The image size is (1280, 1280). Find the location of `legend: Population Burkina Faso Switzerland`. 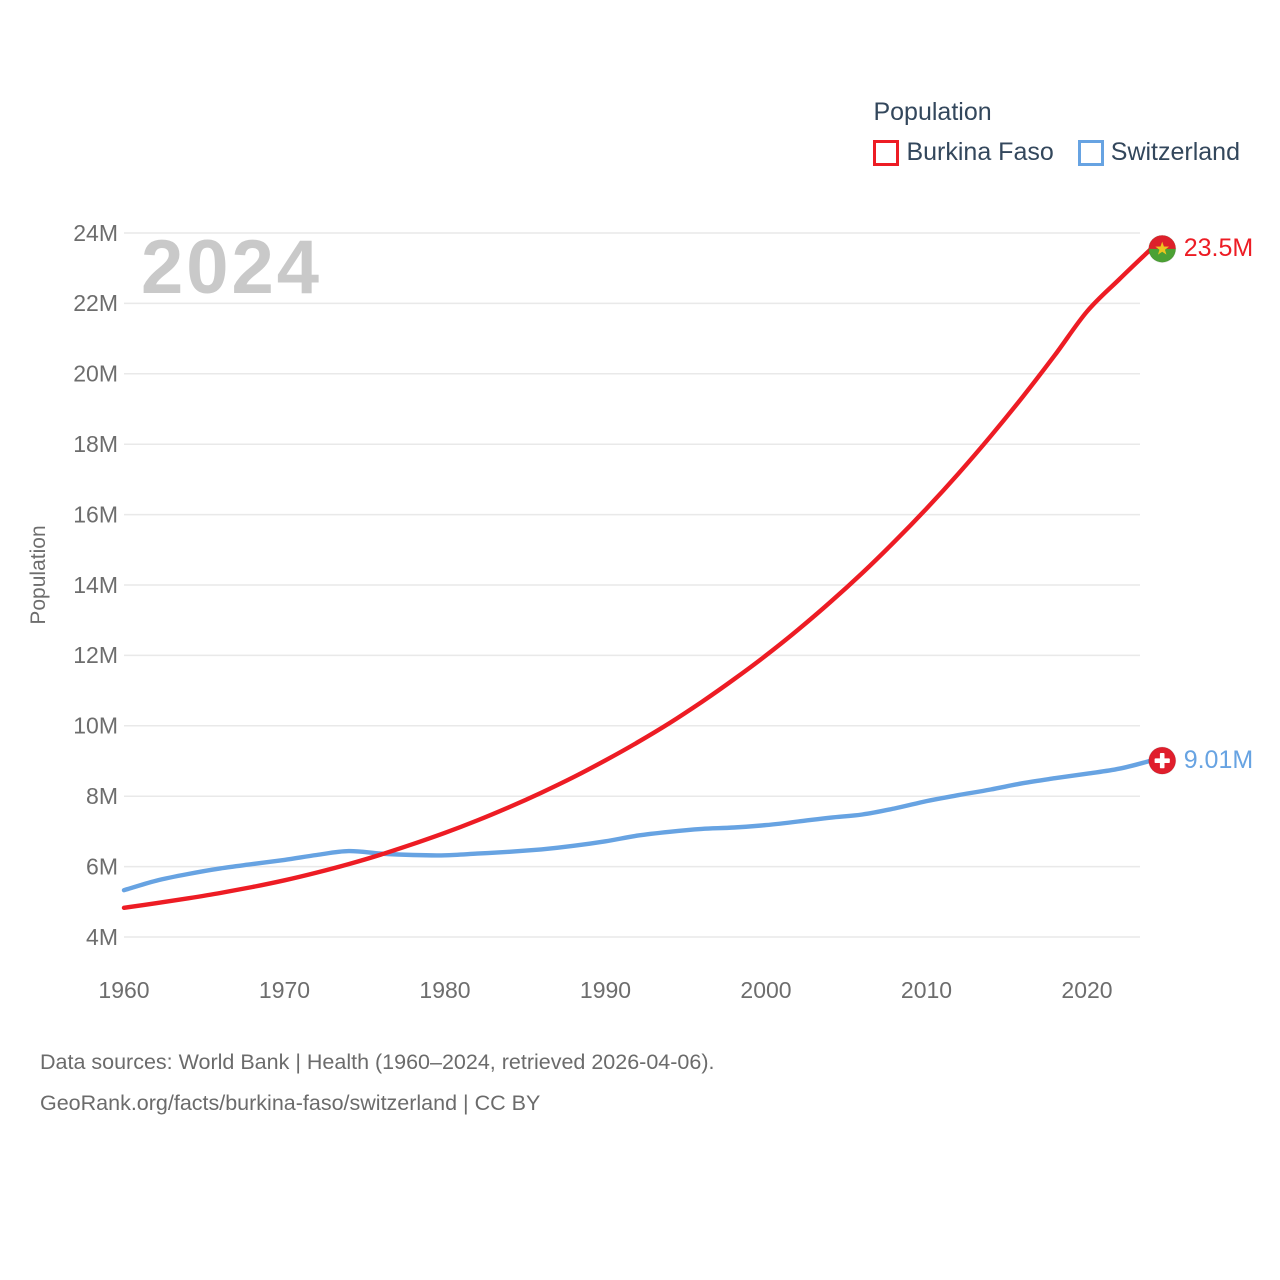

legend: Population Burkina Faso Switzerland is located at coordinates (1056, 132).